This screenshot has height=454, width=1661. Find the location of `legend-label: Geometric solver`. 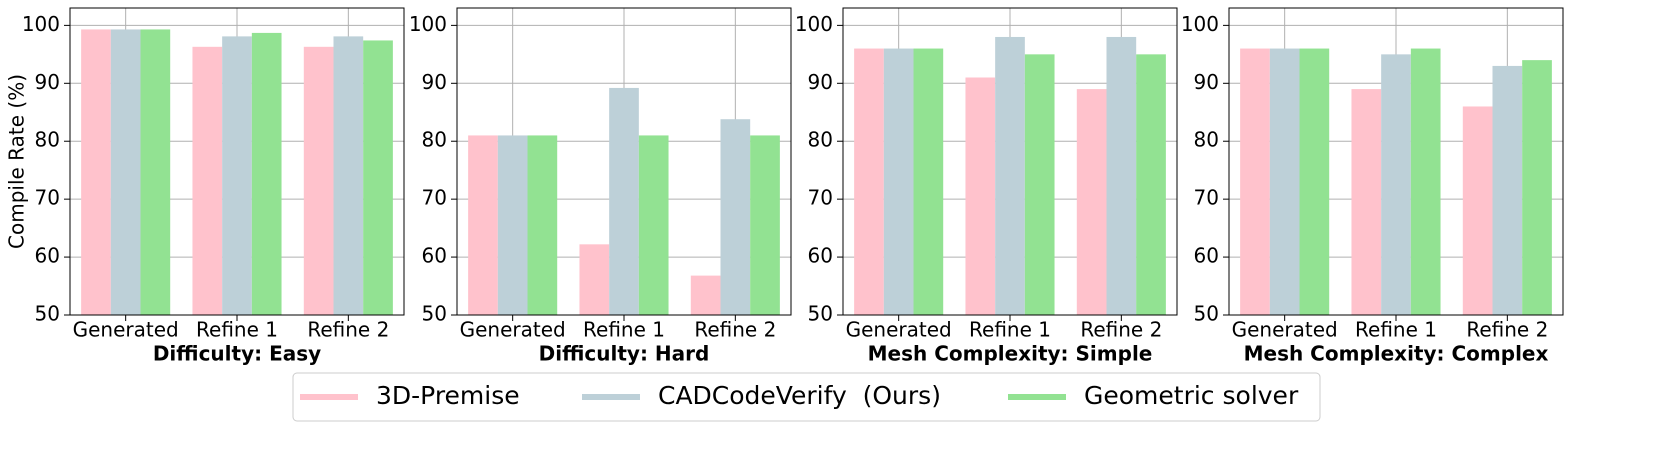

legend-label: Geometric solver is located at coordinates (1191, 395).